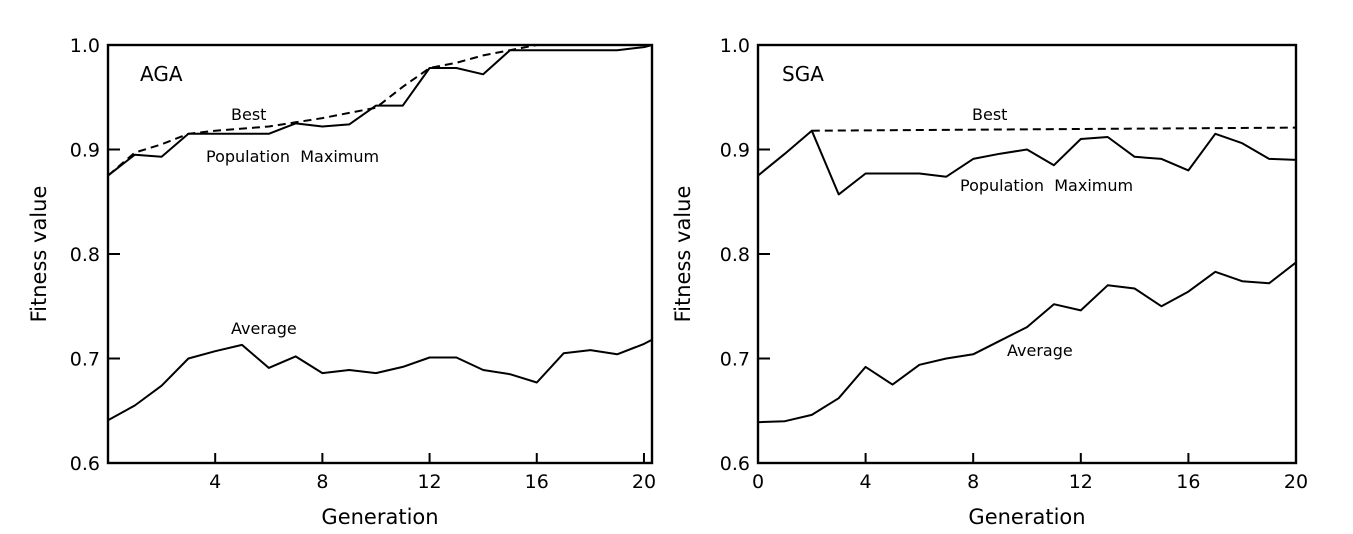 The image size is (1353, 534). Describe the element at coordinates (161, 74) in the screenshot. I see `panel-label: AGA` at that location.